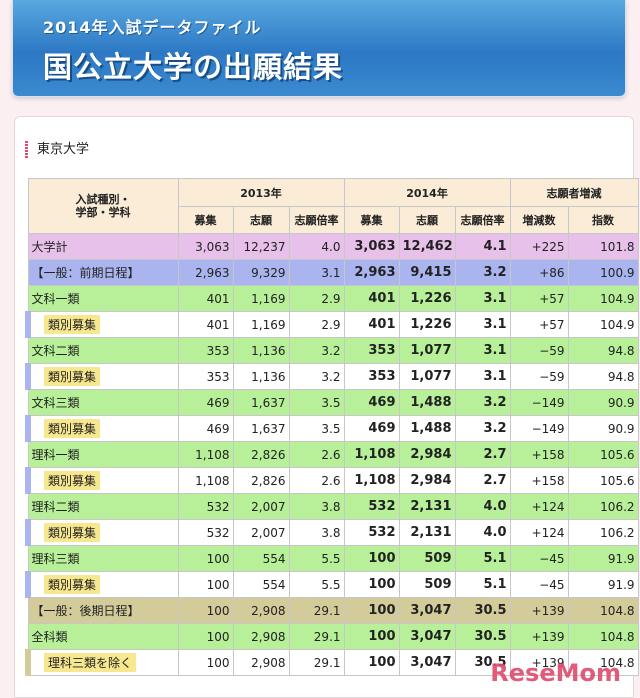  I want to click on table-row: 理科二類 532 2,007 3.8 532 2,131 4.0 +124 106.2, so click(333, 506).